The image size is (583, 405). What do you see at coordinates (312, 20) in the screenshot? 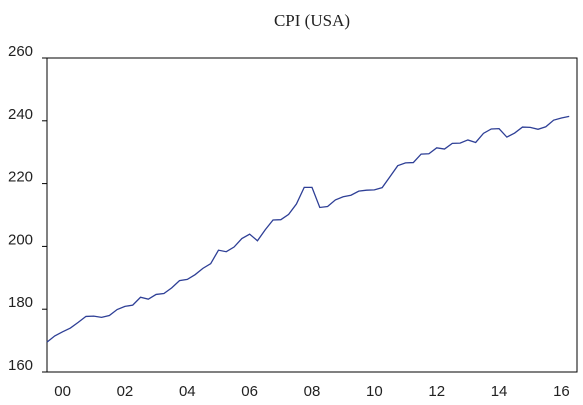
I see `chart-title: CPI (USA)` at bounding box center [312, 20].